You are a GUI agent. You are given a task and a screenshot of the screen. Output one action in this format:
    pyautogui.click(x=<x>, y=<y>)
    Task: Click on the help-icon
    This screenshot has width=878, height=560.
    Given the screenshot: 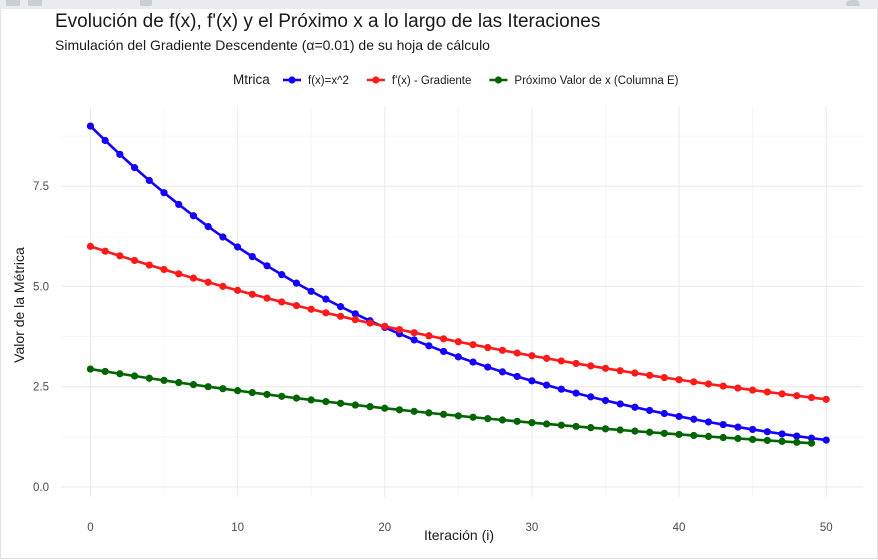 What is the action you would take?
    pyautogui.click(x=853, y=3)
    